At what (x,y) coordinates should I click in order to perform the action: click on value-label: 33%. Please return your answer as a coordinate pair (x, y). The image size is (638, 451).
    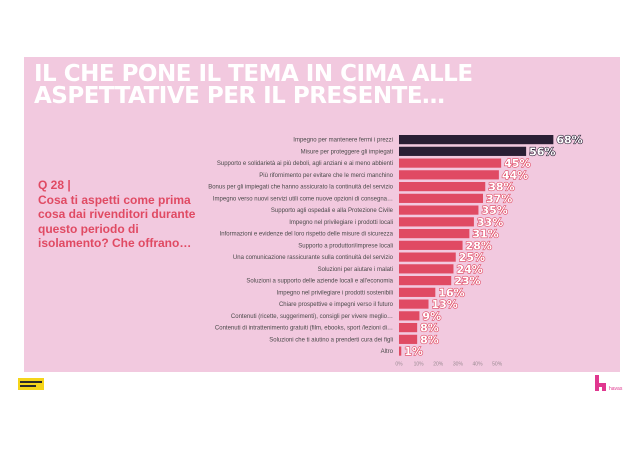
    Looking at the image, I should click on (490, 222).